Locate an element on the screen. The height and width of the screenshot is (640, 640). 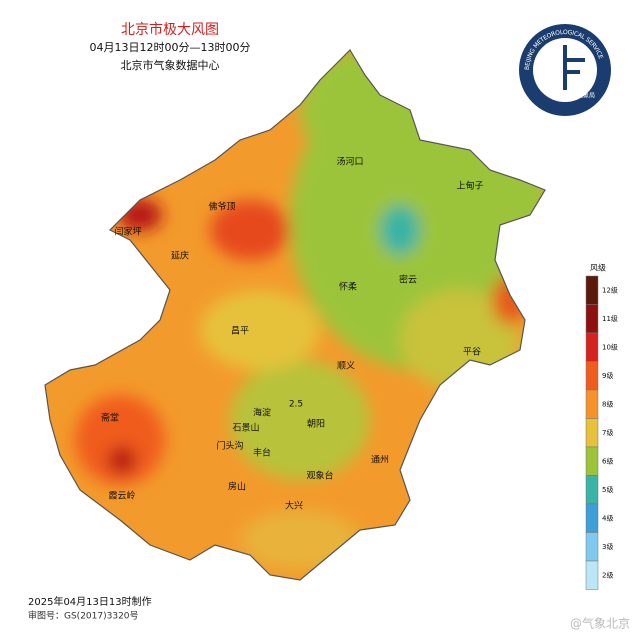
legend-label: 7级 is located at coordinates (607, 432).